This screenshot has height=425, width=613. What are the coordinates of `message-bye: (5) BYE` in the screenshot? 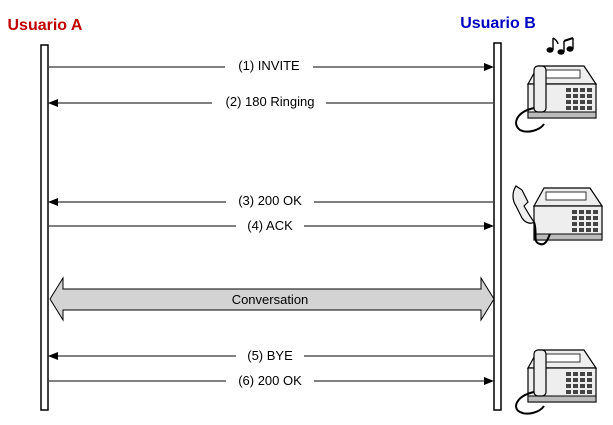 It's located at (270, 354).